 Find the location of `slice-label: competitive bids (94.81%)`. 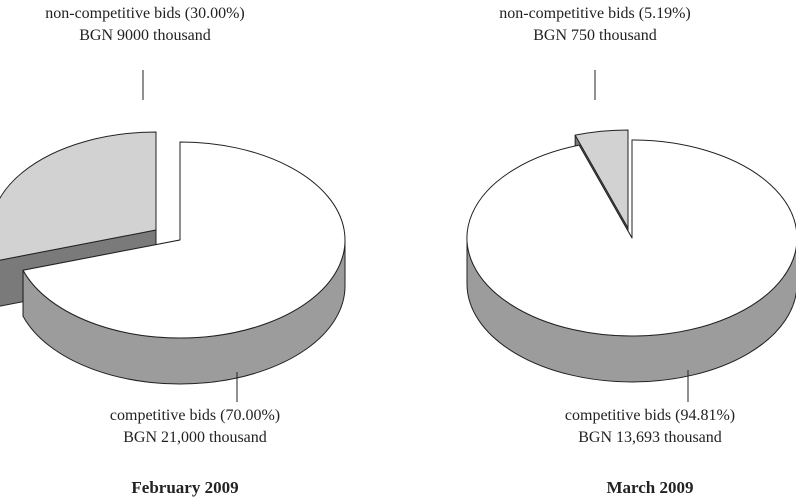

slice-label: competitive bids (94.81%) is located at coordinates (650, 415).